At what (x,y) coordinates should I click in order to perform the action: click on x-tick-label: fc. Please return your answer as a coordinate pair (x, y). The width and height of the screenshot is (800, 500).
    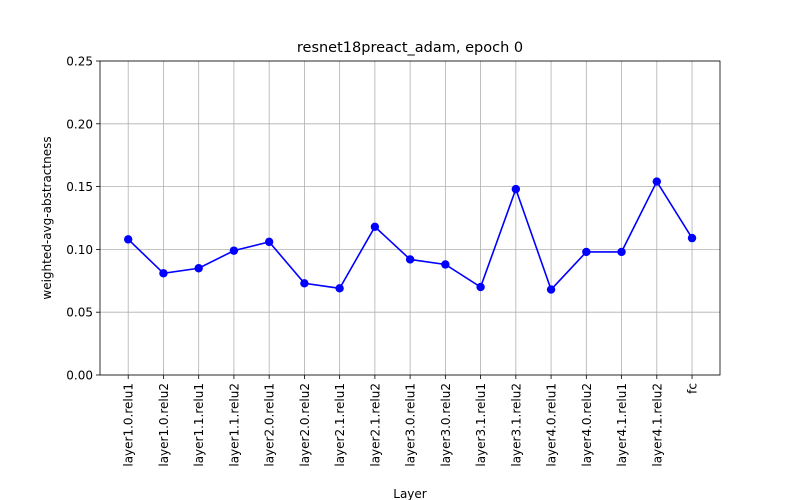
    Looking at the image, I should click on (693, 388).